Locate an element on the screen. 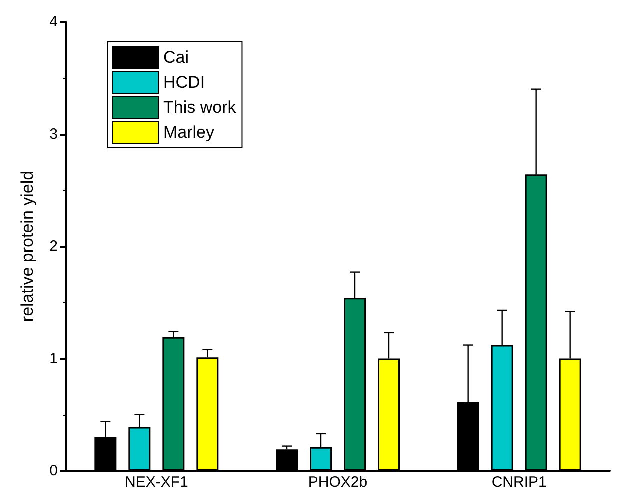 Image resolution: width=622 pixels, height=501 pixels. legend-label: Marley is located at coordinates (190, 132).